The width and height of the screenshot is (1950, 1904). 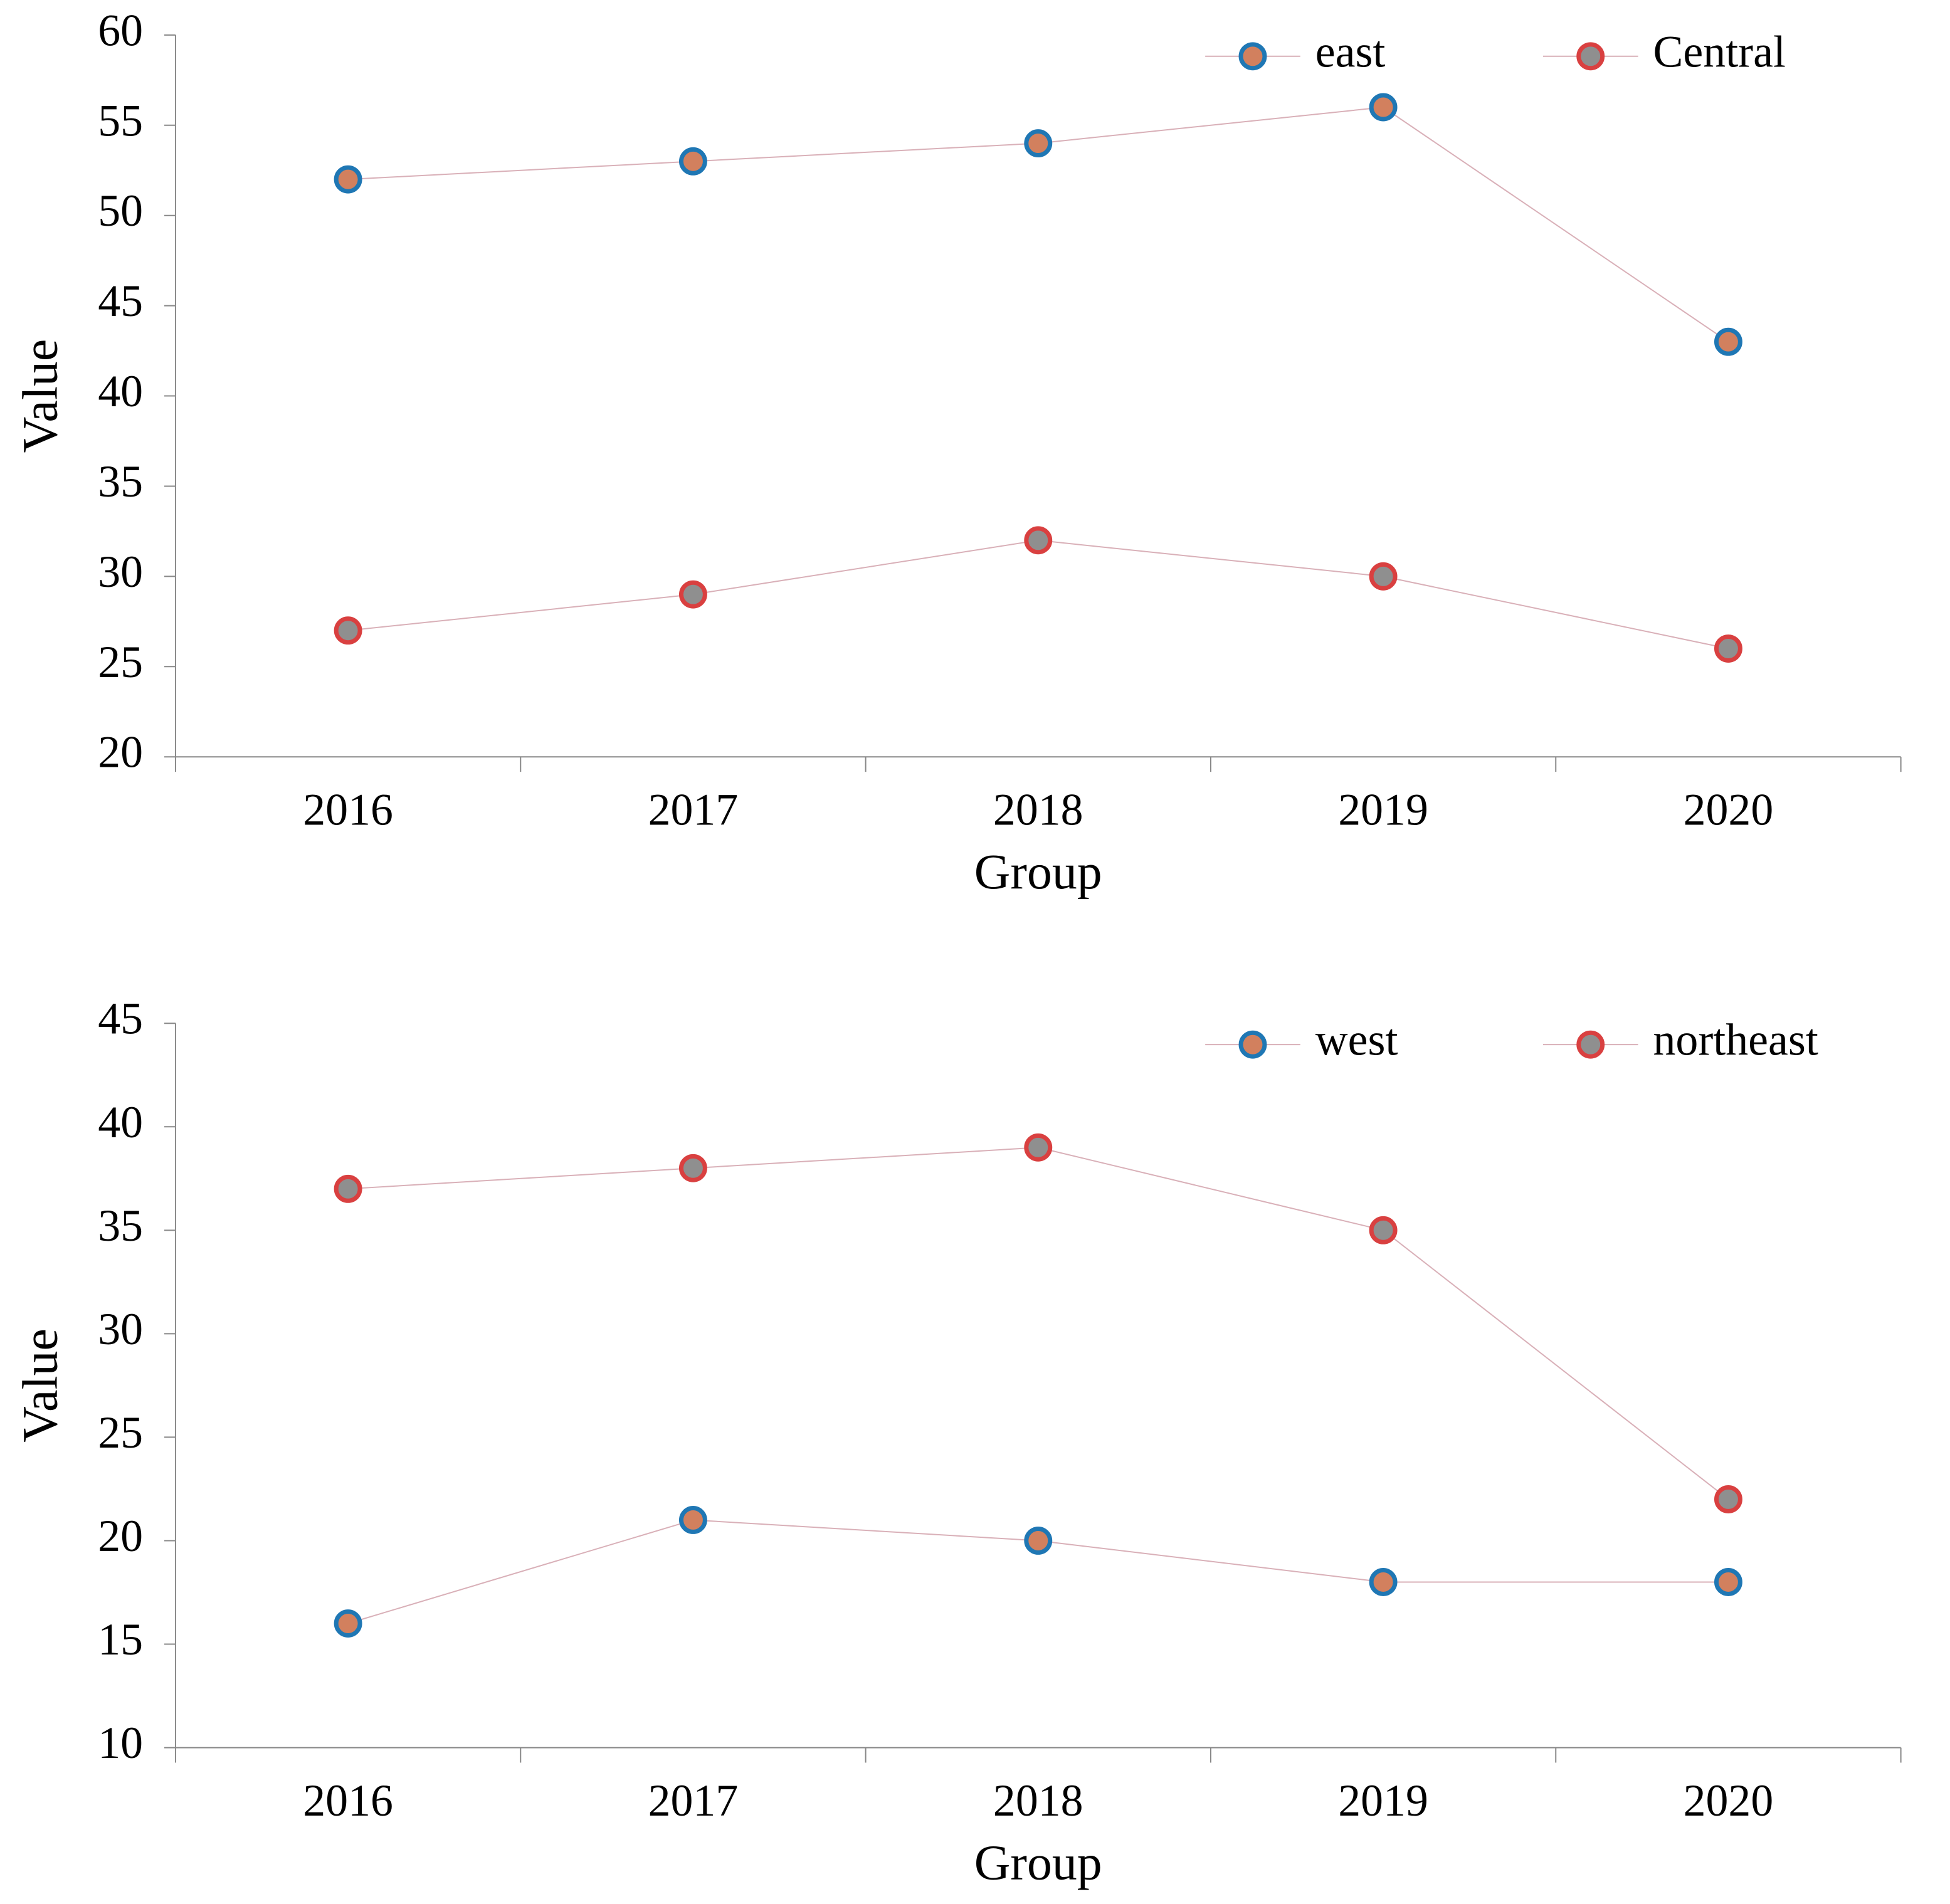 What do you see at coordinates (1350, 51) in the screenshot?
I see `legend-label: east` at bounding box center [1350, 51].